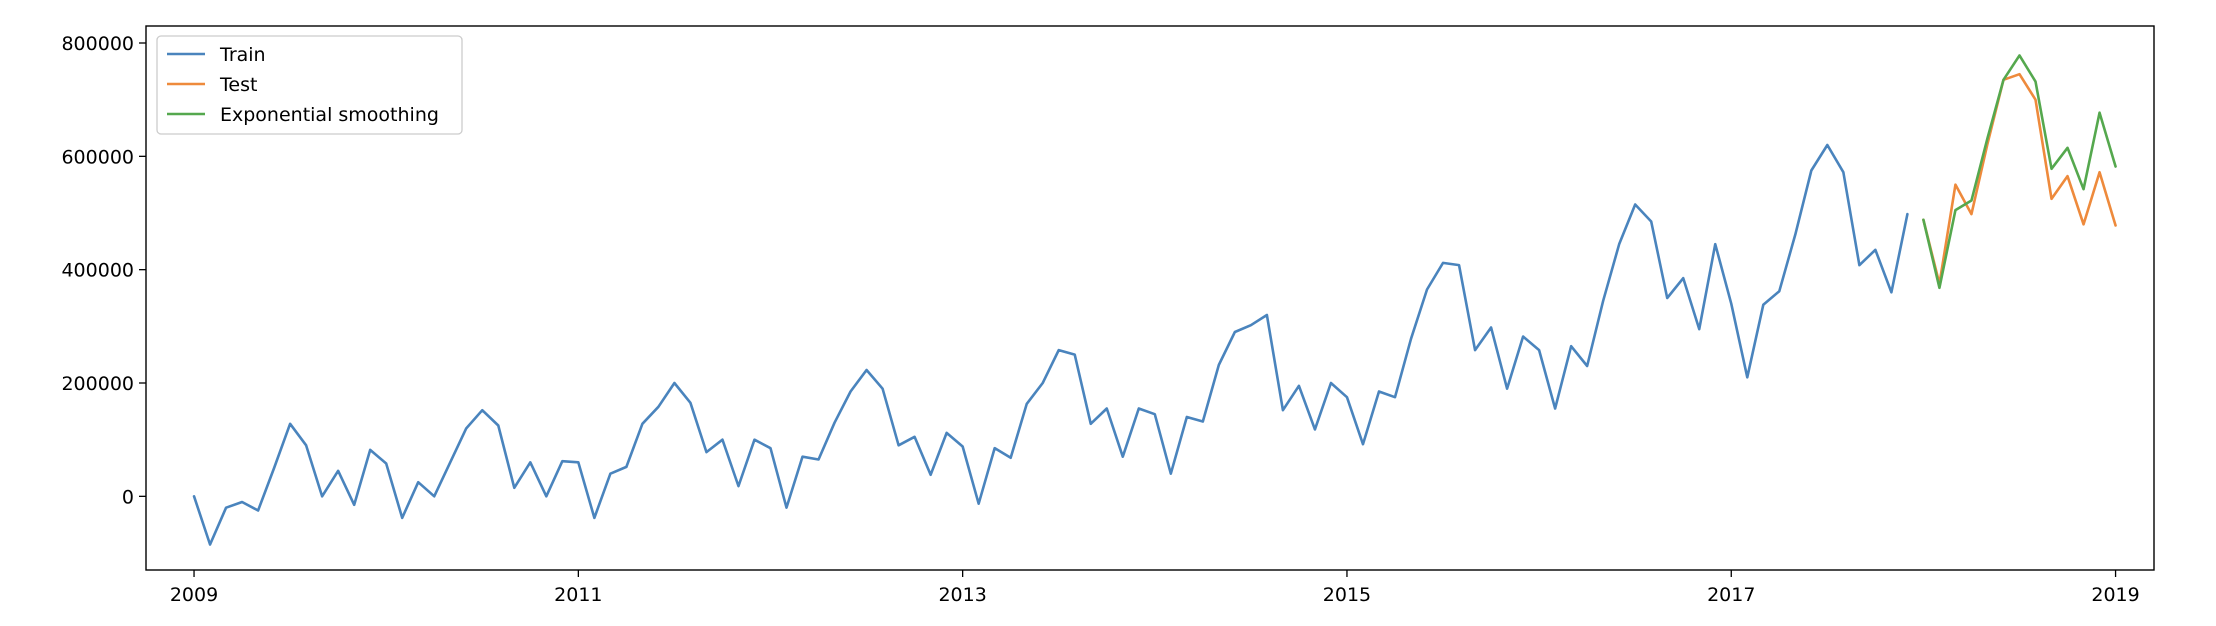 The width and height of the screenshot is (2216, 626). What do you see at coordinates (329, 115) in the screenshot?
I see `legend-label-exponential-smoothing: Exponential smoothing` at bounding box center [329, 115].